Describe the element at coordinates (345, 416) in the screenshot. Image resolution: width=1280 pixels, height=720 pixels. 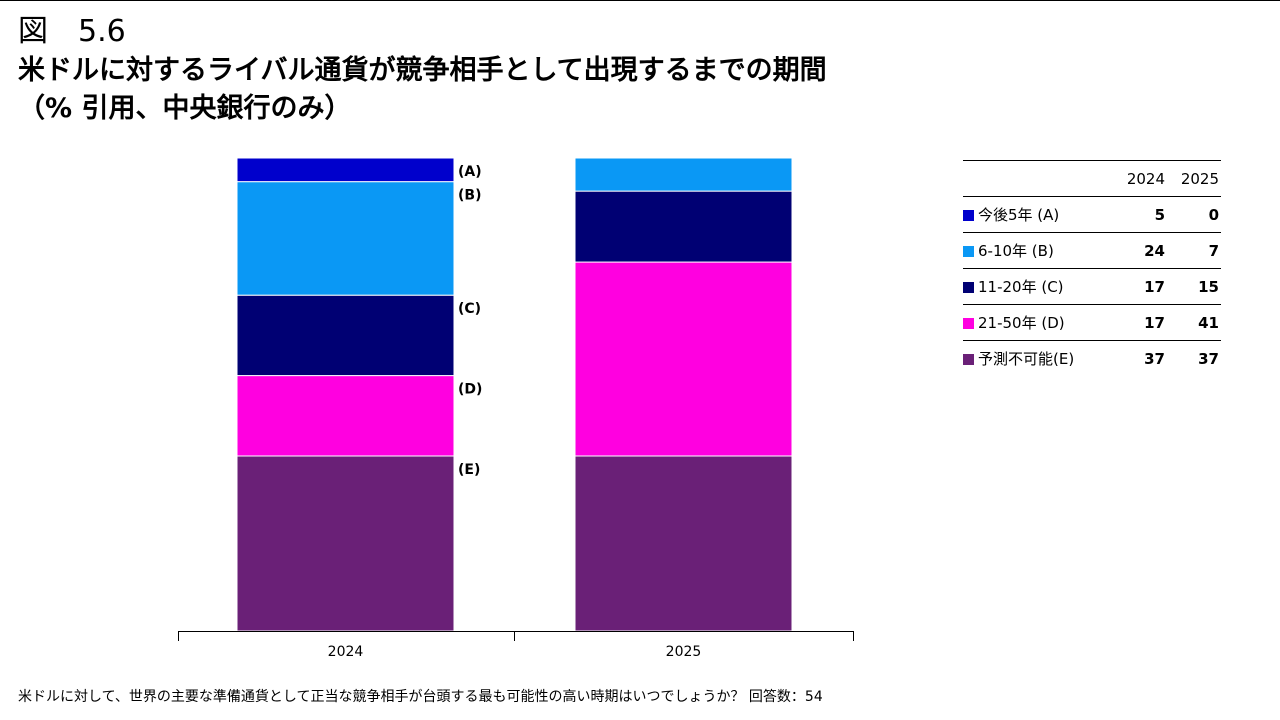
I see `bar-segment-2024-d` at that location.